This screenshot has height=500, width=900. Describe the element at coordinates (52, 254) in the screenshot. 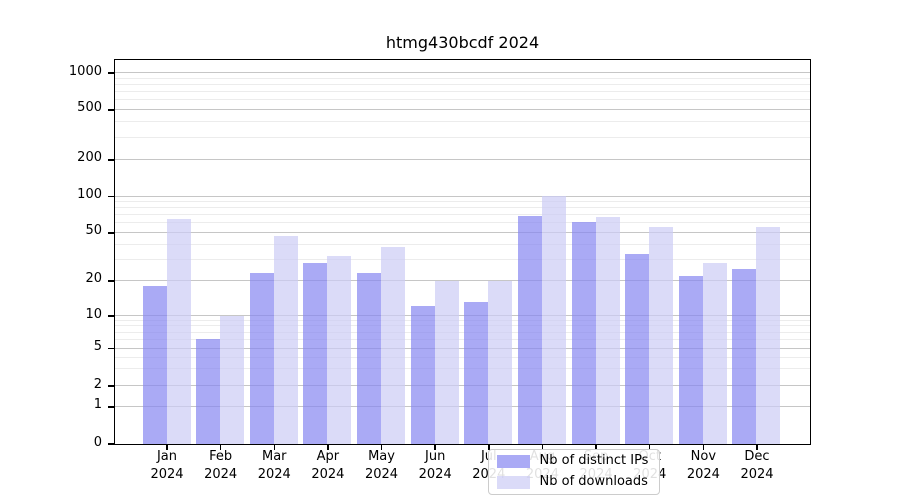

I see `y-axis-labels: 0 1 2 5 10 20 50 100 200 500 1000` at that location.